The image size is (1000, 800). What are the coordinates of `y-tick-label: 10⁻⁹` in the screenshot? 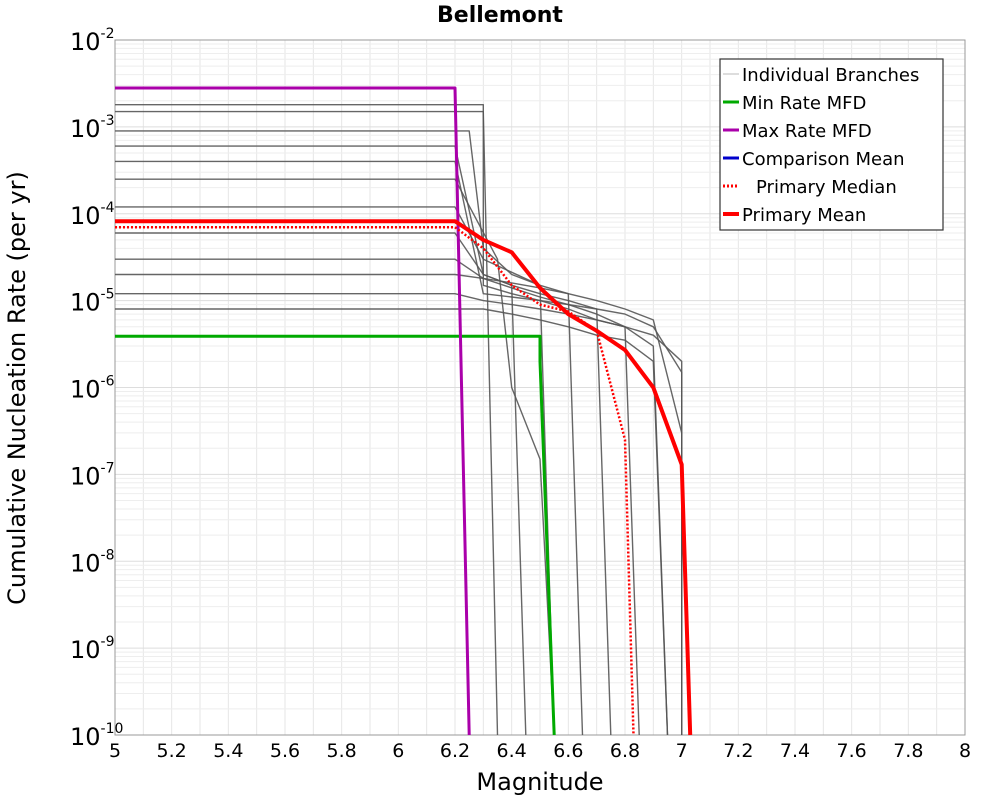 It's located at (92, 649).